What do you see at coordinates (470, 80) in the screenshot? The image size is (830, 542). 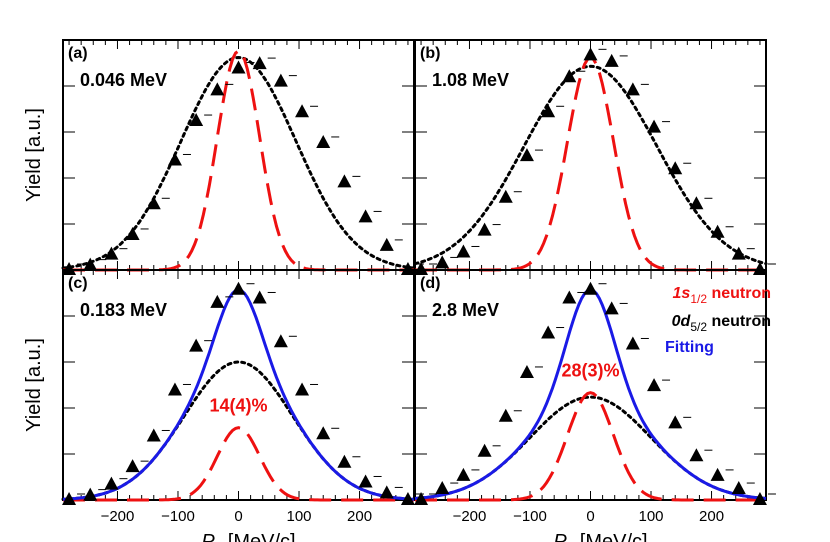 I see `energy-label: 1.08 MeV` at bounding box center [470, 80].